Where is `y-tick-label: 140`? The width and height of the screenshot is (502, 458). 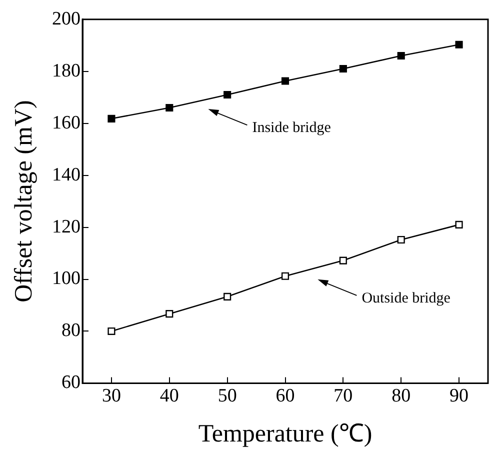
y-tick-label: 140 is located at coordinates (66, 175).